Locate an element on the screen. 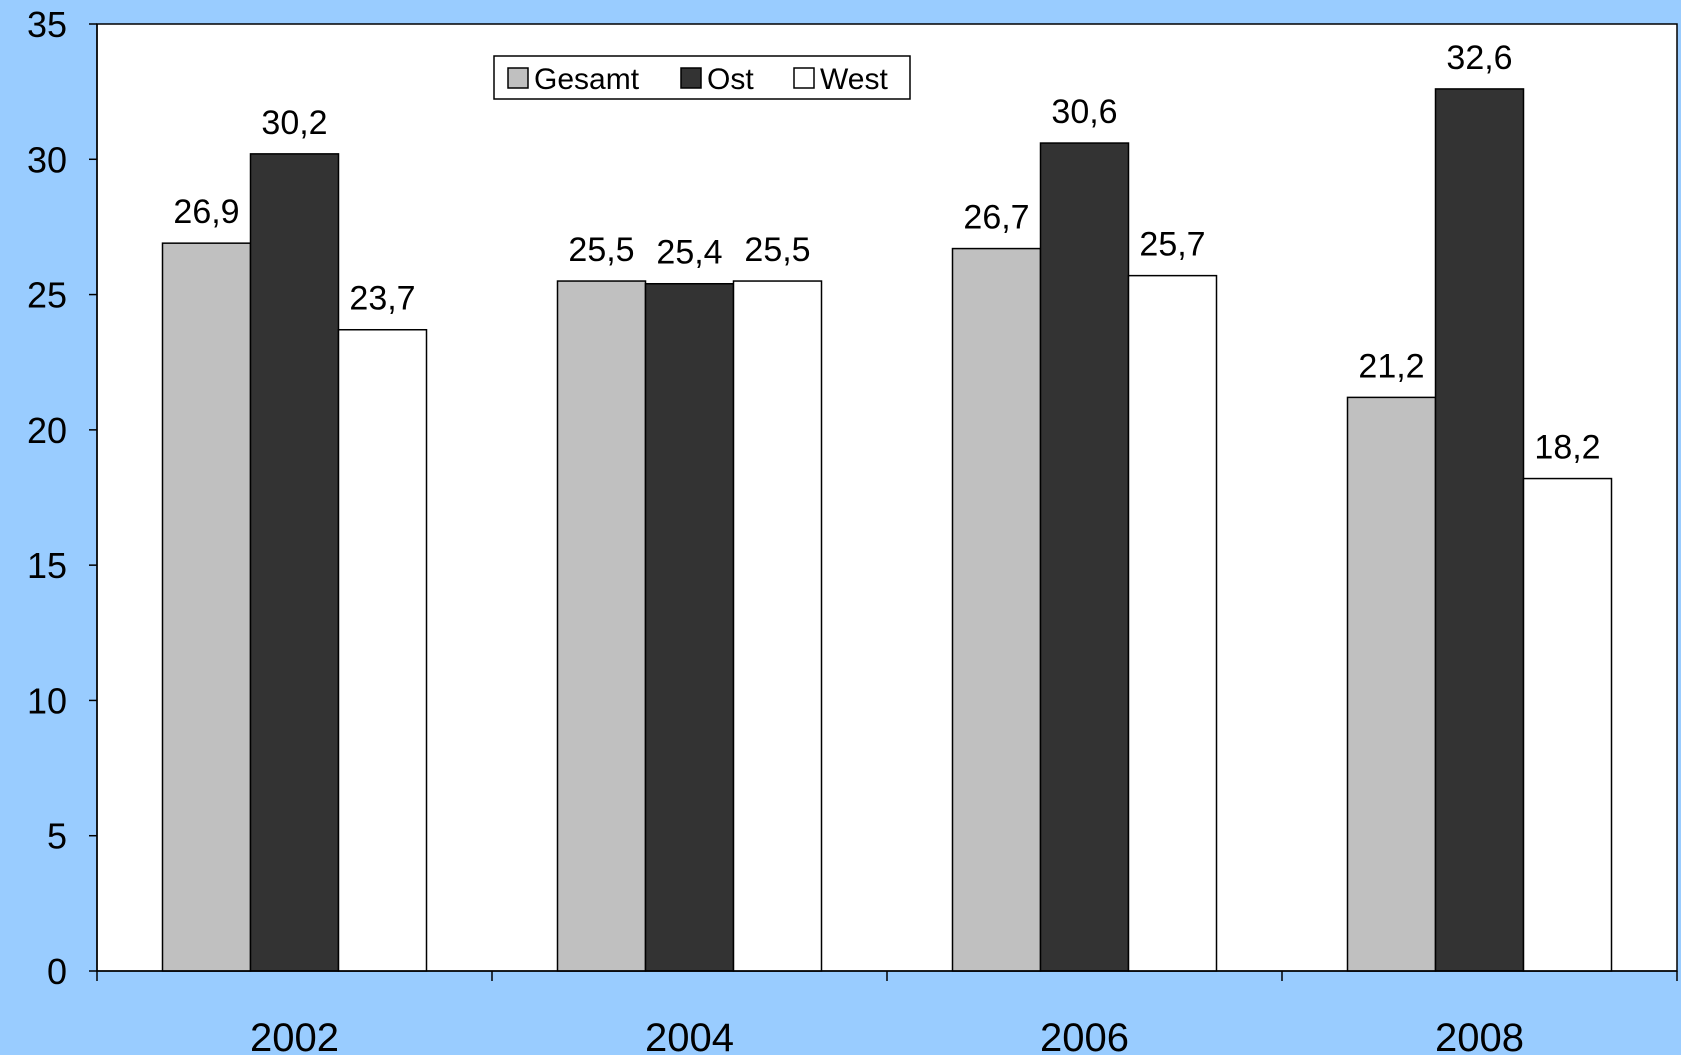 The height and width of the screenshot is (1055, 1681). legend-label-ost: Ost is located at coordinates (730, 79).